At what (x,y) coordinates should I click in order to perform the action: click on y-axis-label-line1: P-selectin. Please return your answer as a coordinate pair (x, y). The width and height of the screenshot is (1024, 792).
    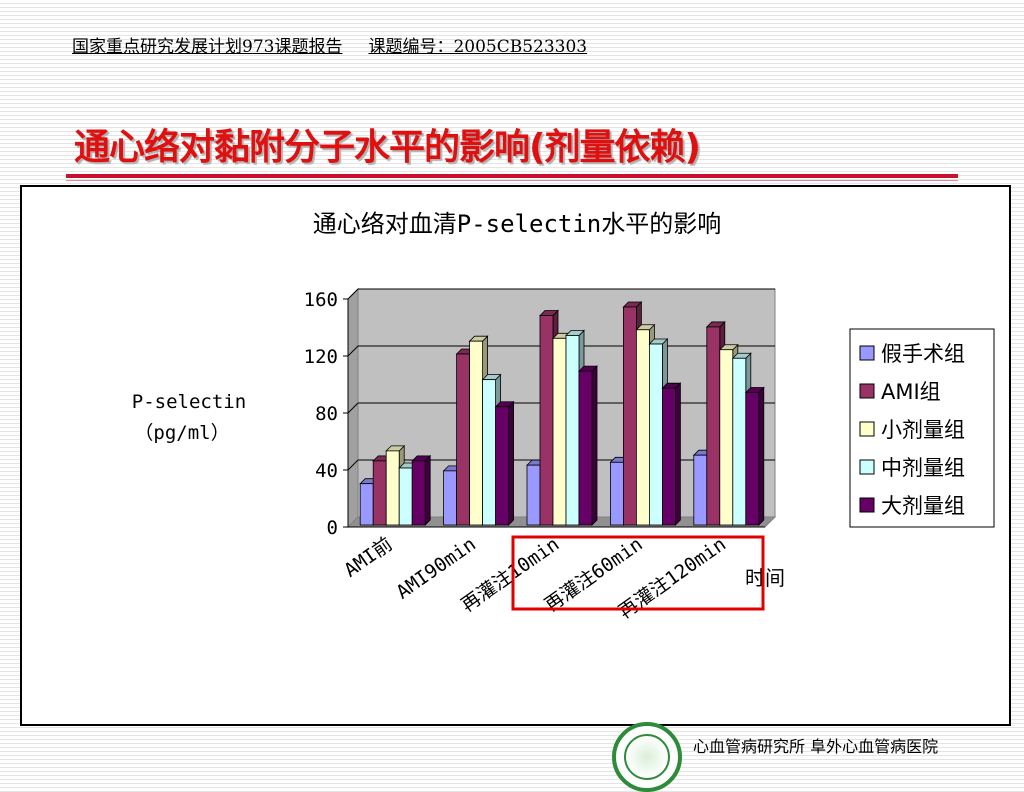
    Looking at the image, I should click on (189, 402).